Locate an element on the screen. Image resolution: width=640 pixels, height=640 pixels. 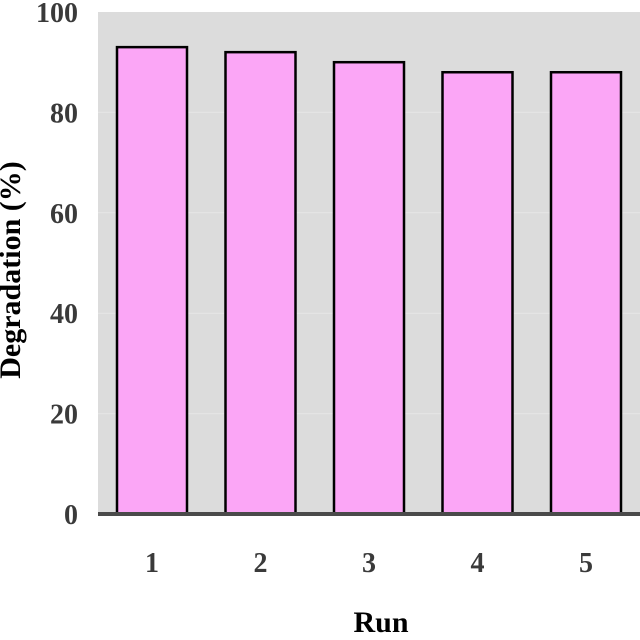
y-axis-title: Degradation (%) is located at coordinates (13, 269).